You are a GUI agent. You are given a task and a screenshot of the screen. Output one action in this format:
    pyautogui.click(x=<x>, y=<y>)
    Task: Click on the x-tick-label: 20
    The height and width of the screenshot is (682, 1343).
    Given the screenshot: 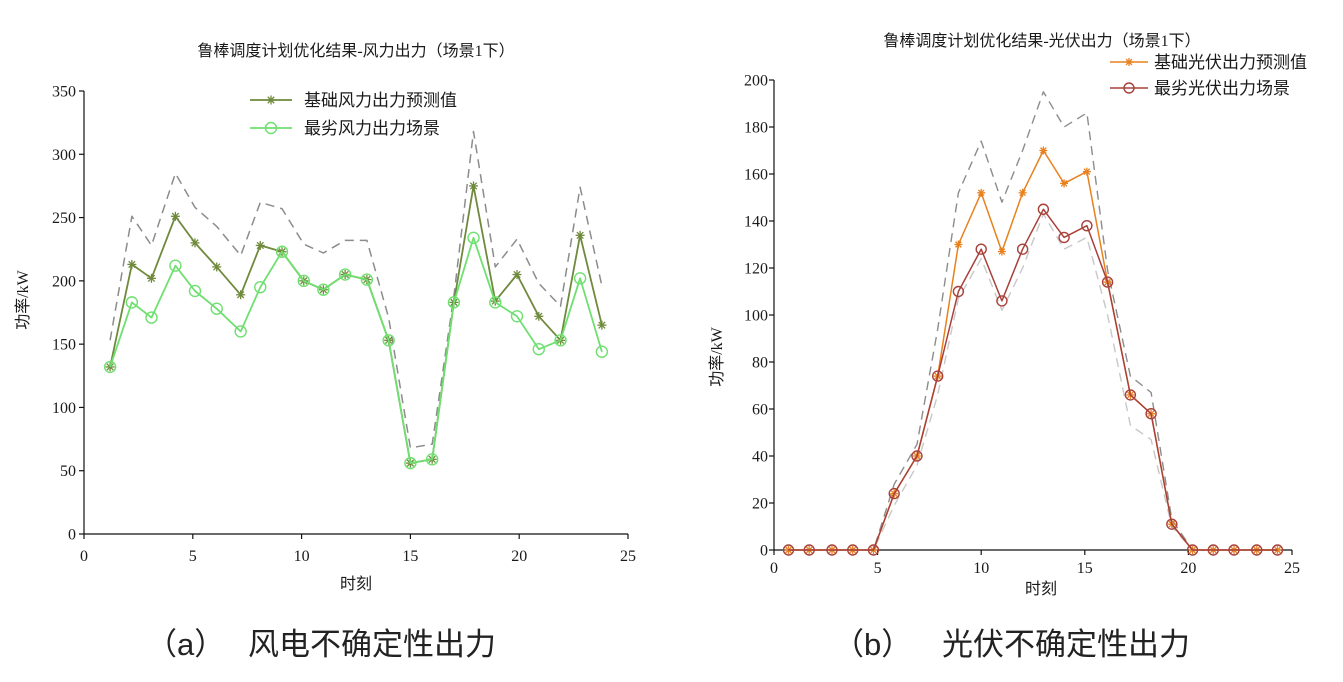 What is the action you would take?
    pyautogui.click(x=519, y=556)
    